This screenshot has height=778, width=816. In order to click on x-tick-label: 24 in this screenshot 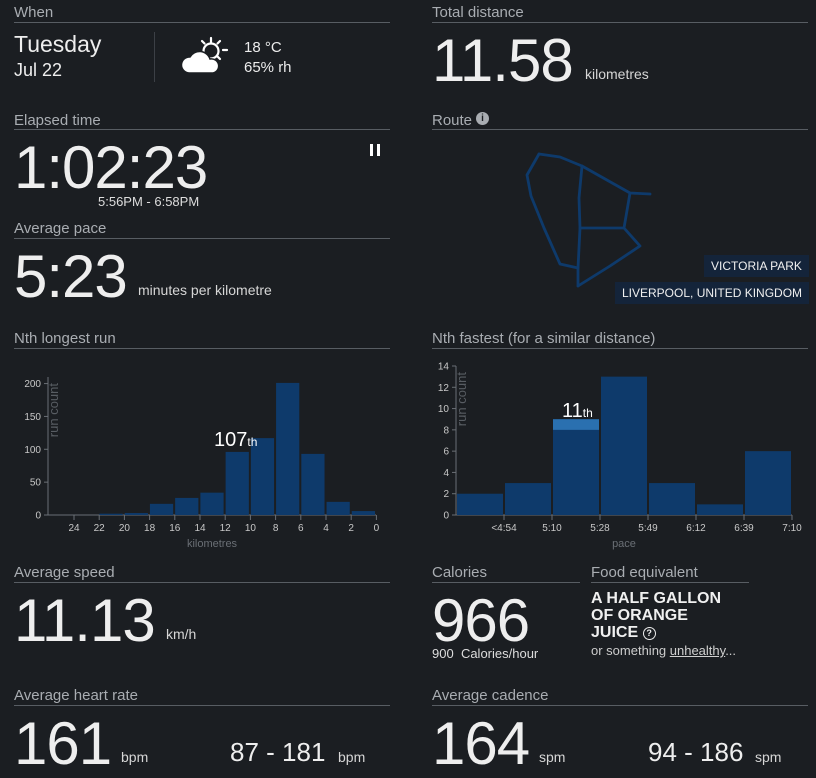, I will do `click(74, 528)`.